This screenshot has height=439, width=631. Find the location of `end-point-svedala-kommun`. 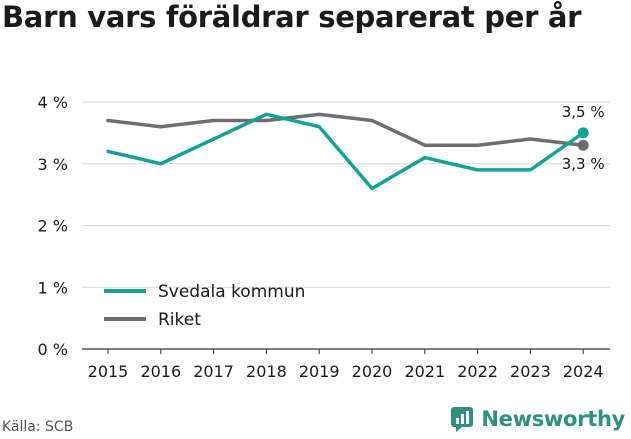

end-point-svedala-kommun is located at coordinates (583, 133).